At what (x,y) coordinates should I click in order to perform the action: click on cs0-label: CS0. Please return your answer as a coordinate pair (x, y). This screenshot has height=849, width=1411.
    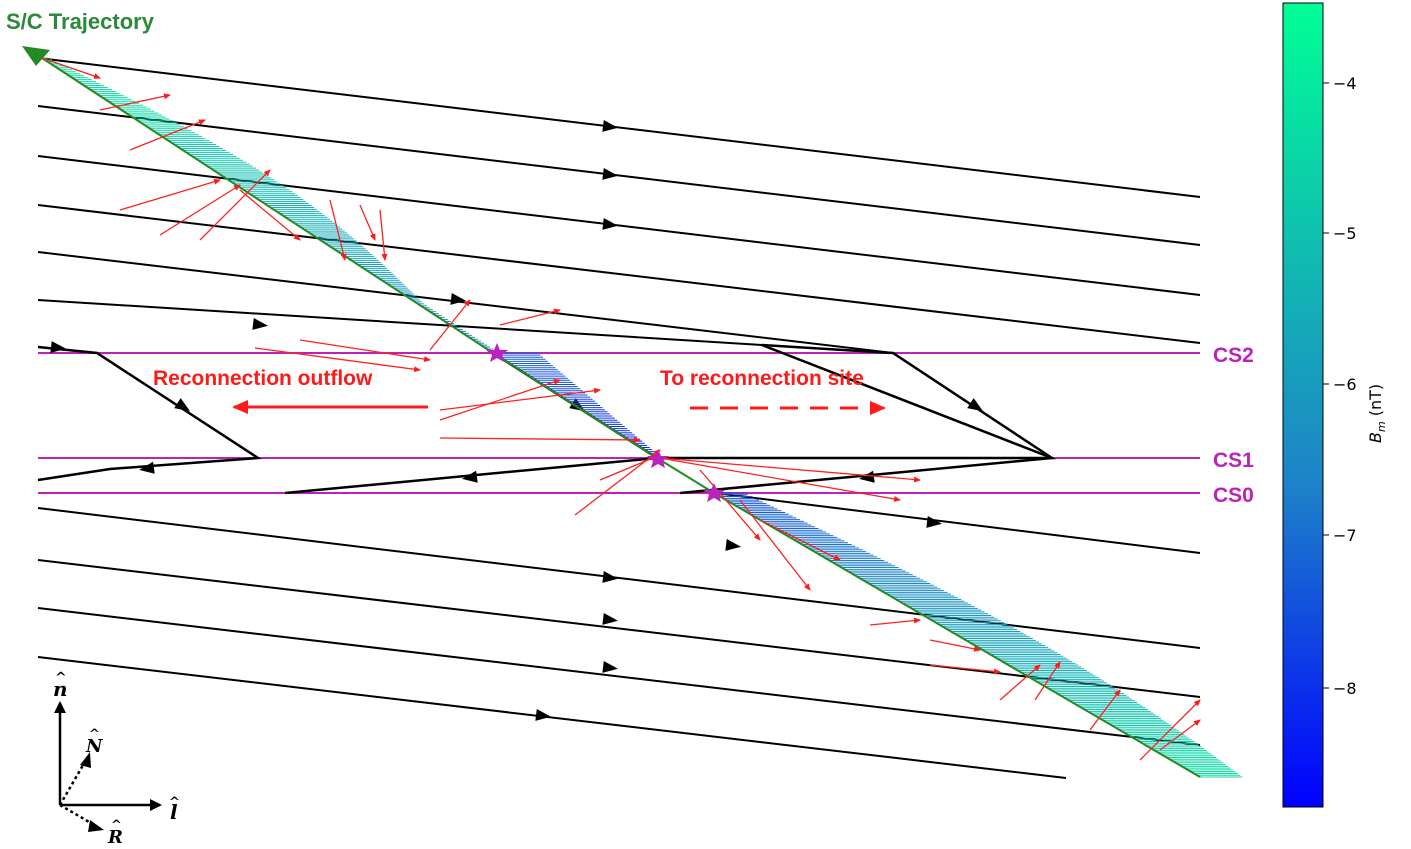
    Looking at the image, I should click on (1233, 495).